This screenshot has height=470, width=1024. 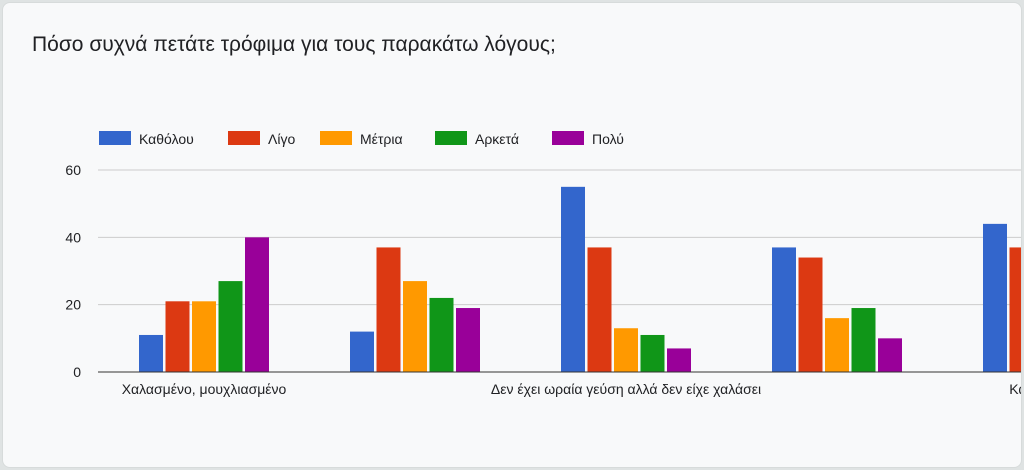 What do you see at coordinates (890, 355) in the screenshot?
I see `bar-πολύ-4` at bounding box center [890, 355].